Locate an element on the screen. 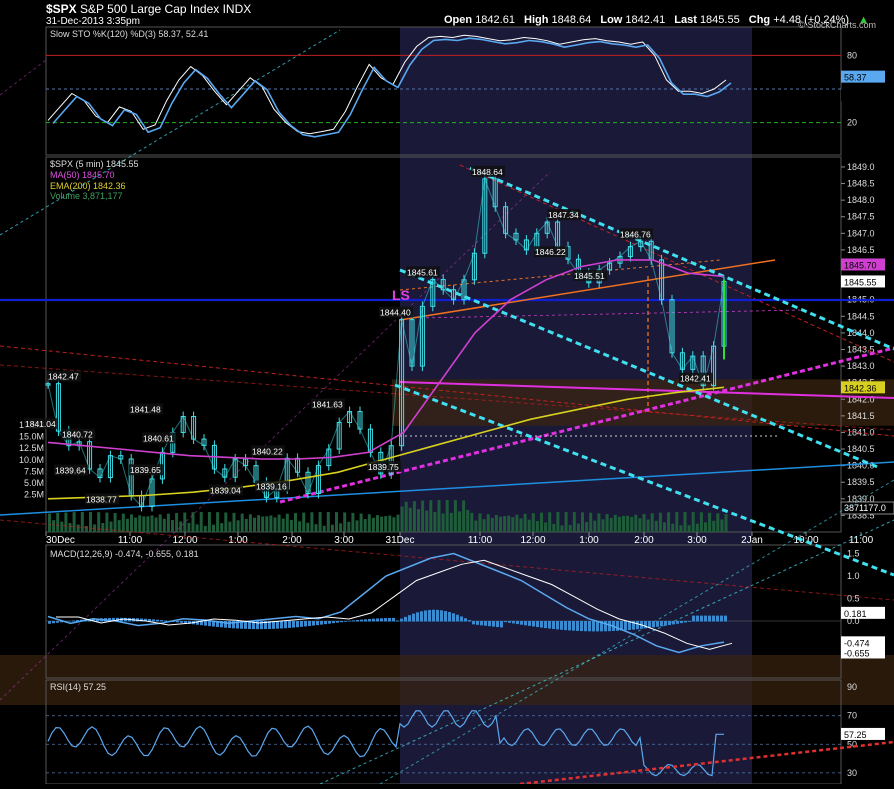  rsi-value-tag-box is located at coordinates (863, 733).